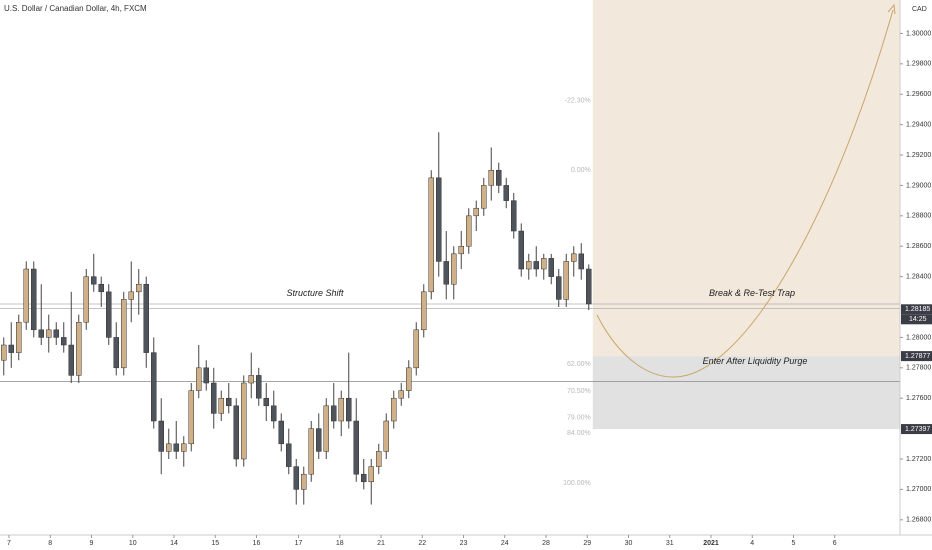 The width and height of the screenshot is (932, 550). Describe the element at coordinates (918, 216) in the screenshot. I see `y-tick-label: 1.28800` at that location.